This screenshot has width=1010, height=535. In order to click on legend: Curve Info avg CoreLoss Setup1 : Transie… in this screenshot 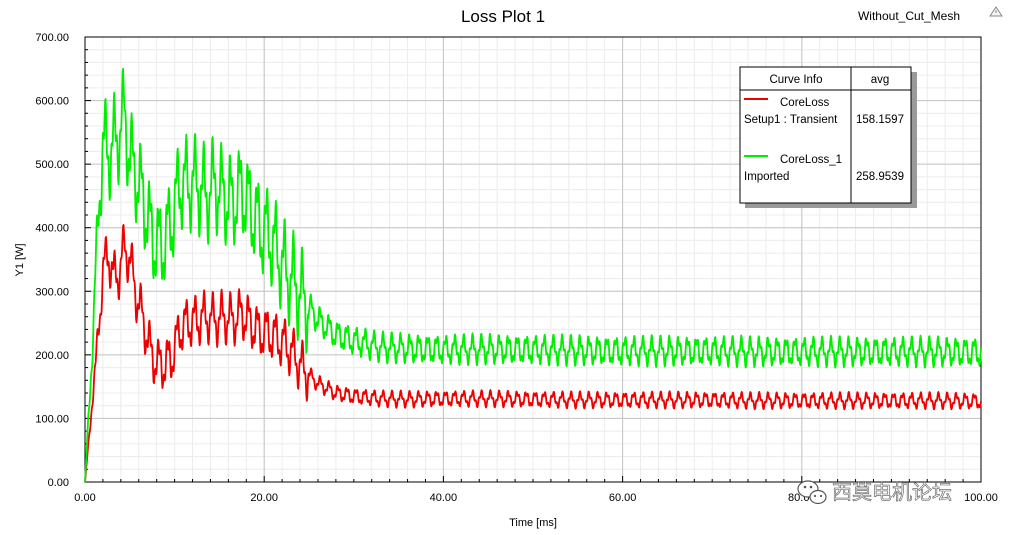, I will do `click(828, 137)`.